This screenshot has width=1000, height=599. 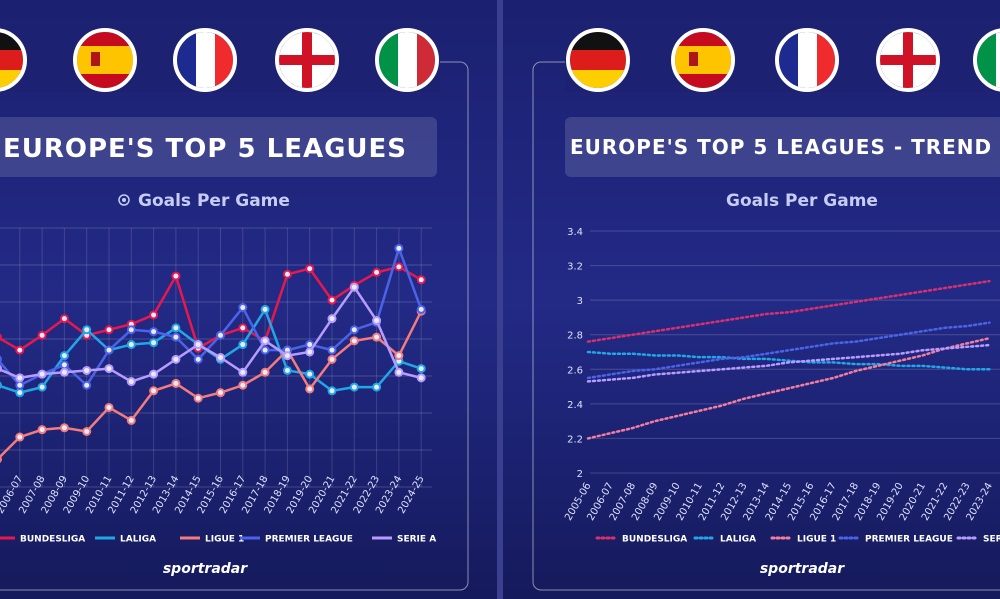 I want to click on y-tick-label: 2.4, so click(x=575, y=405).